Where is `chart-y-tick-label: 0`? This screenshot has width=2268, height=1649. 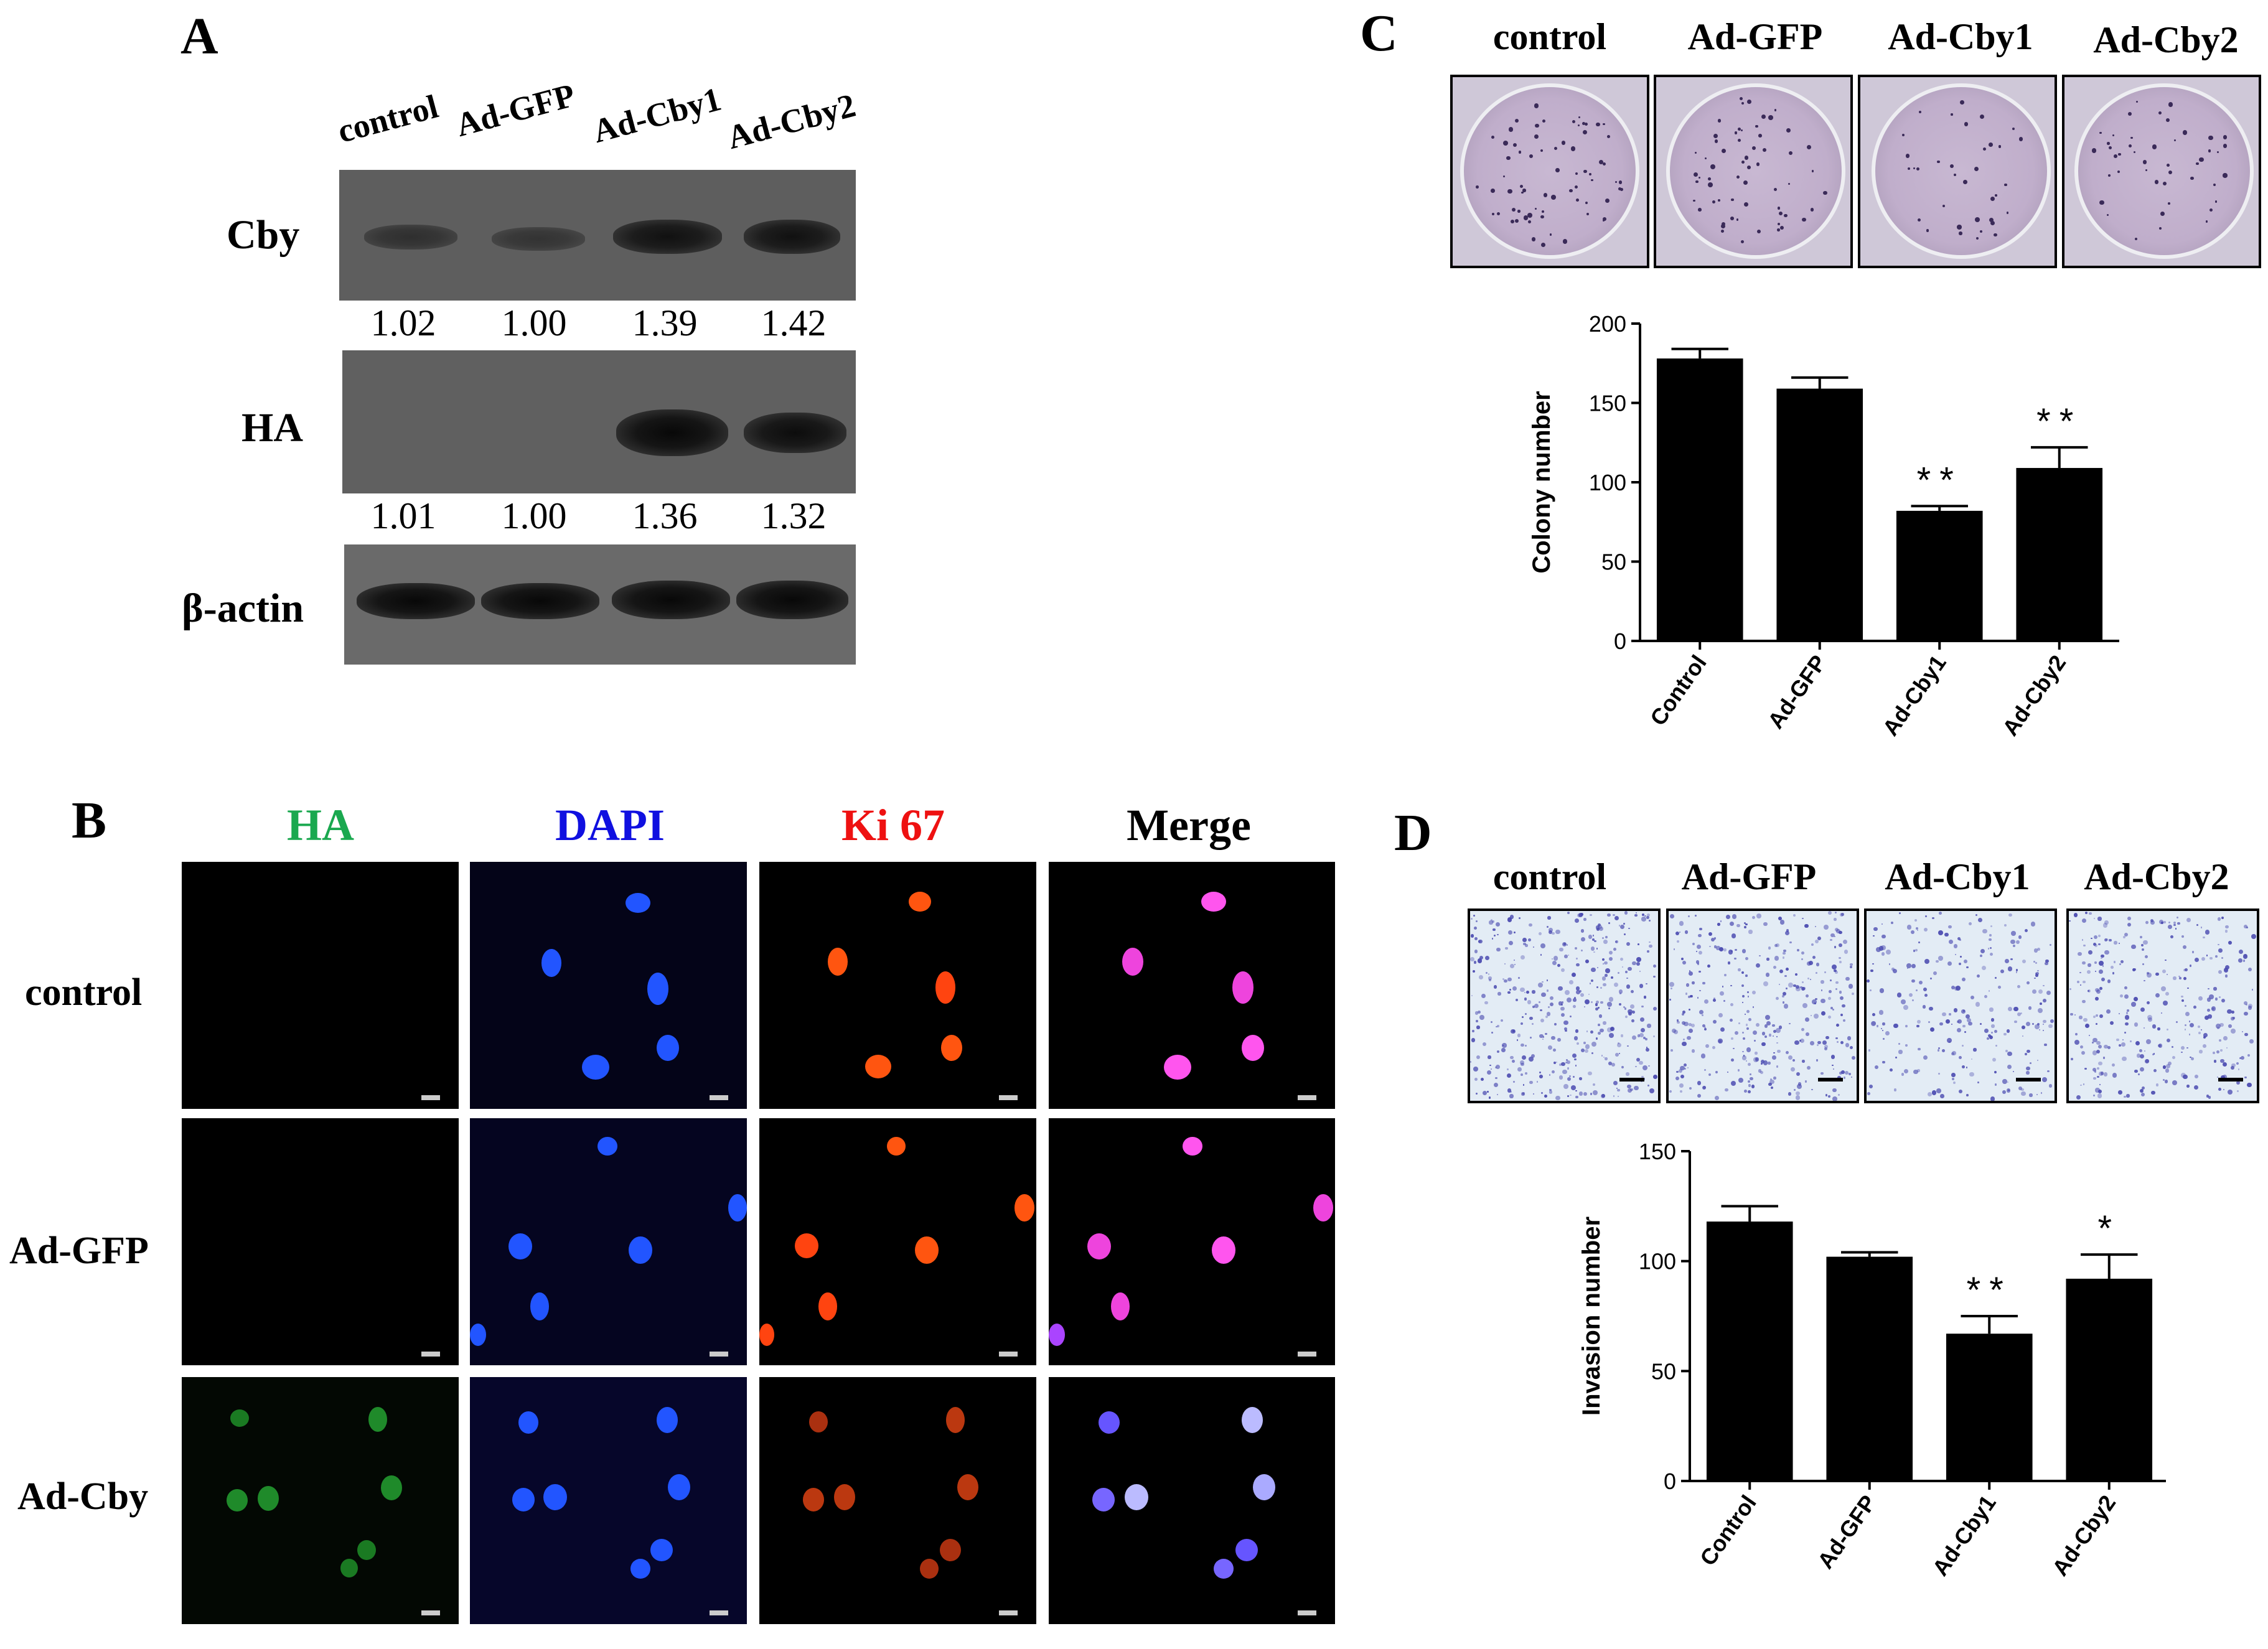
chart-y-tick-label: 0 is located at coordinates (1620, 641).